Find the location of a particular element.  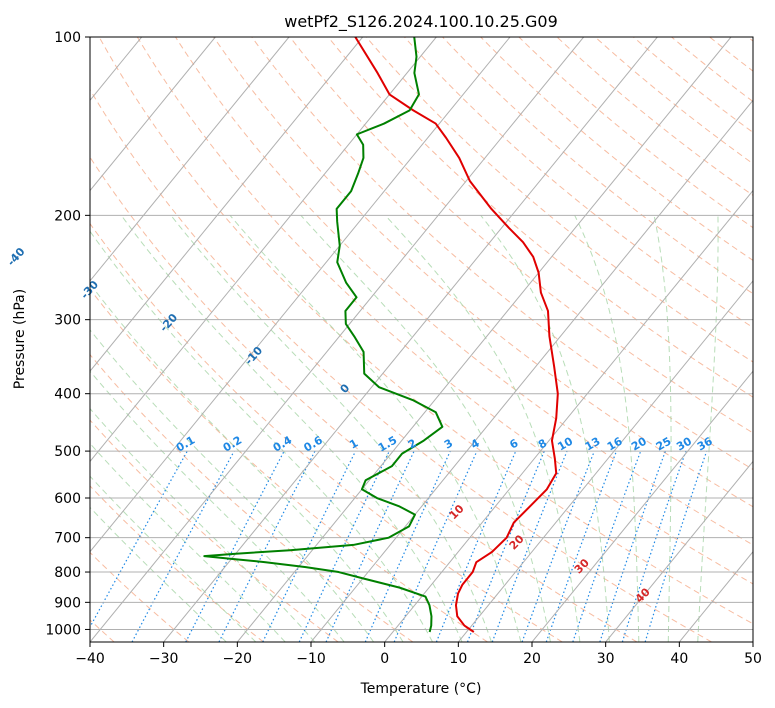

y-tick-label: 900 is located at coordinates (67, 603).